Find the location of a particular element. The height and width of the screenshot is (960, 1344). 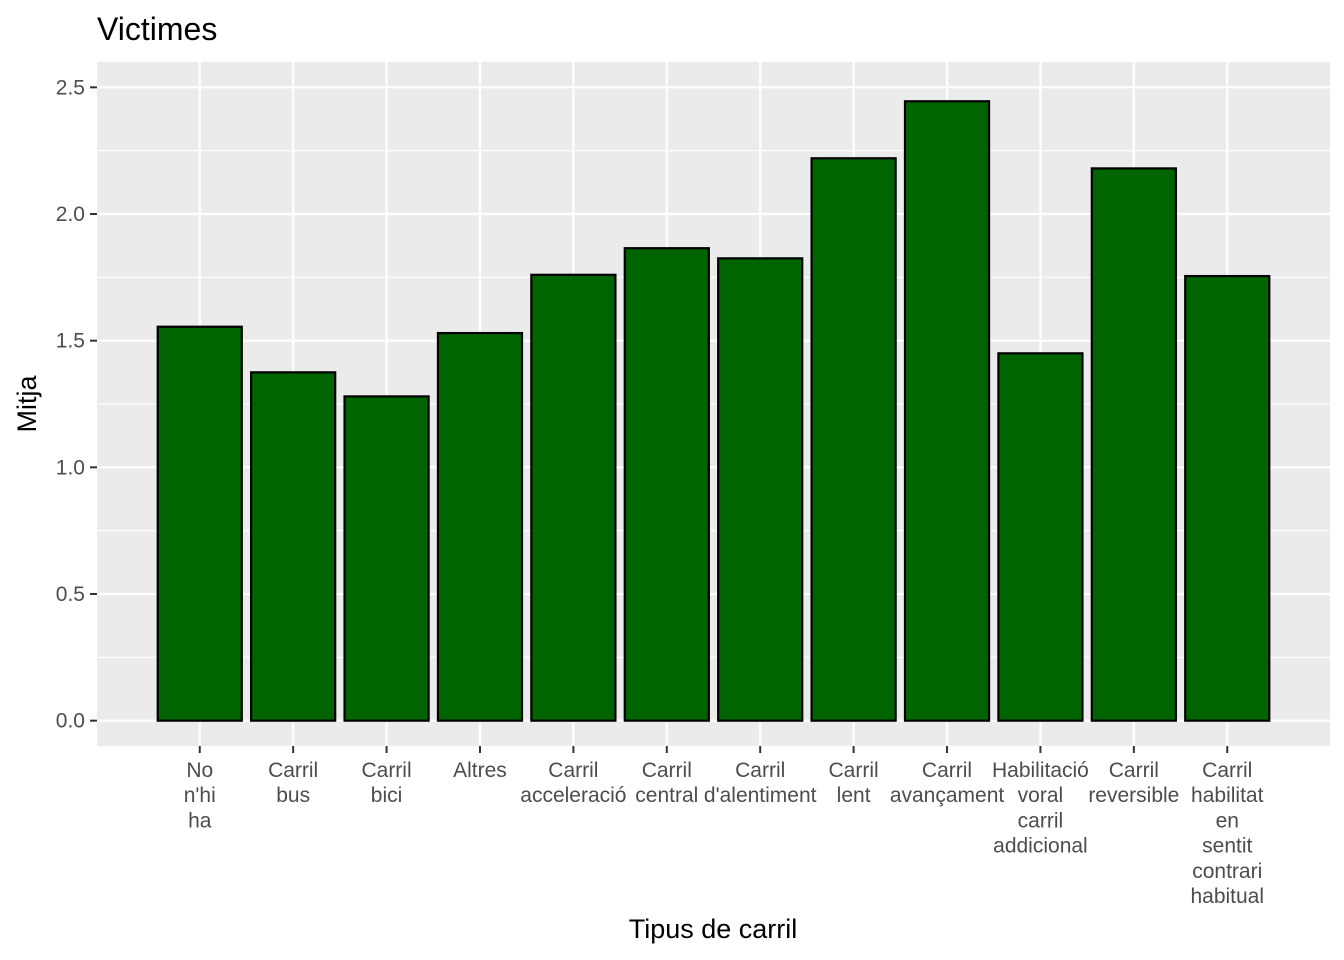

x-tick-label: Carril habilitat en sentit contrari habitual is located at coordinates (1227, 833).